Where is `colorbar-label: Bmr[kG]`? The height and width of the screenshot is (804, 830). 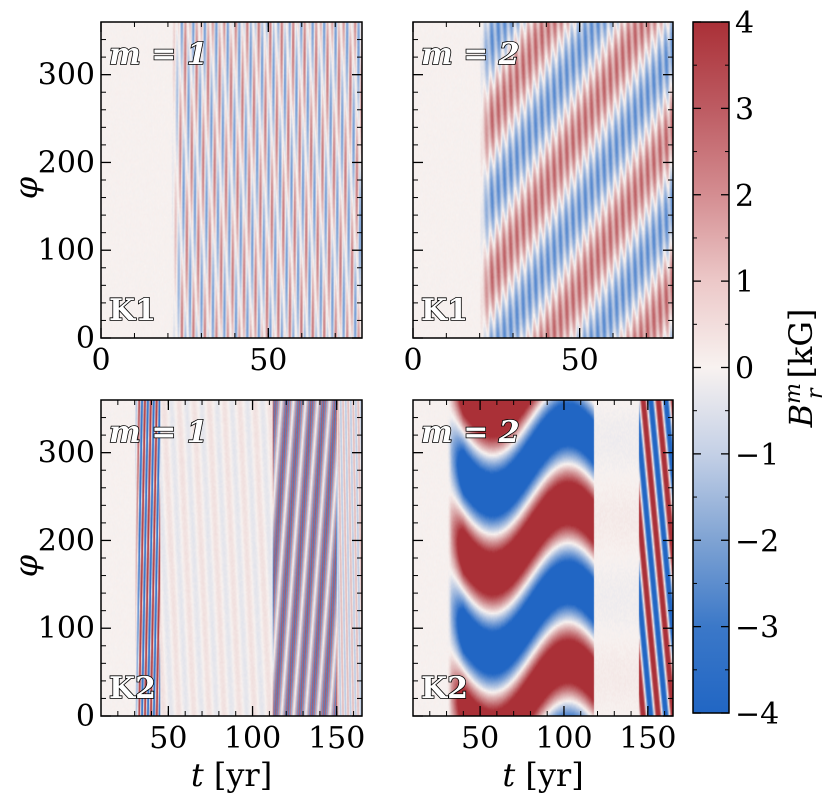
colorbar-label: Bmr[kG] is located at coordinates (804, 369).